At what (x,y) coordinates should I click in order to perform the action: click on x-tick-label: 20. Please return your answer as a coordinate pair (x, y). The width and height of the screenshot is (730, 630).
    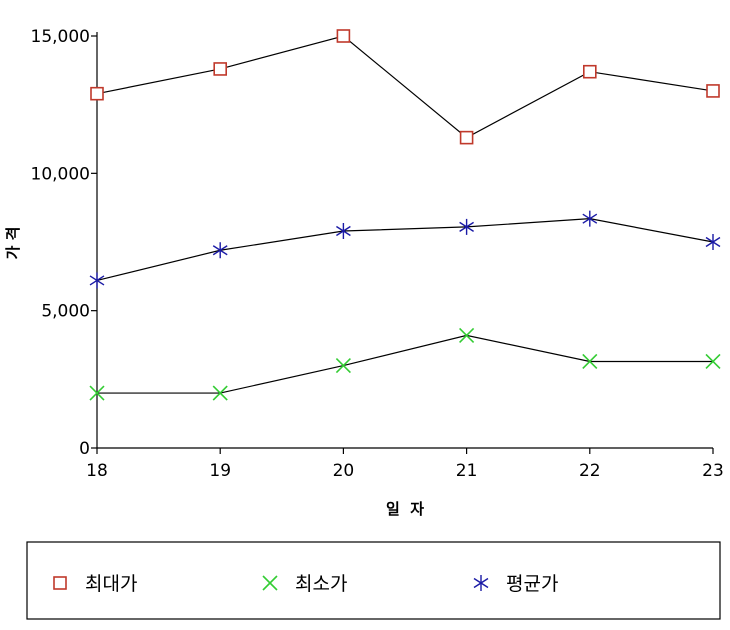
    Looking at the image, I should click on (344, 471).